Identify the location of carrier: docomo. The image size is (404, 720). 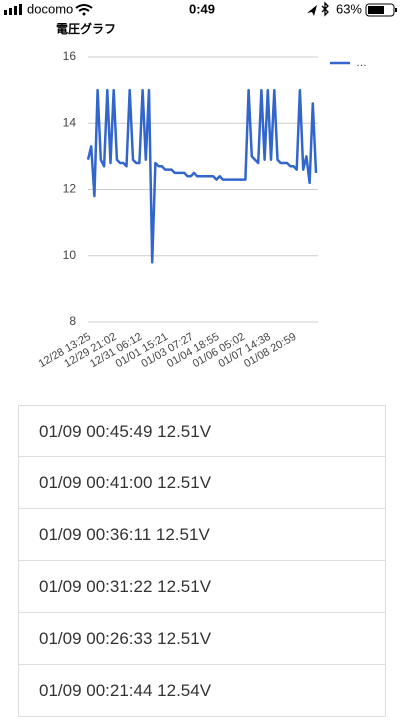
(50, 8).